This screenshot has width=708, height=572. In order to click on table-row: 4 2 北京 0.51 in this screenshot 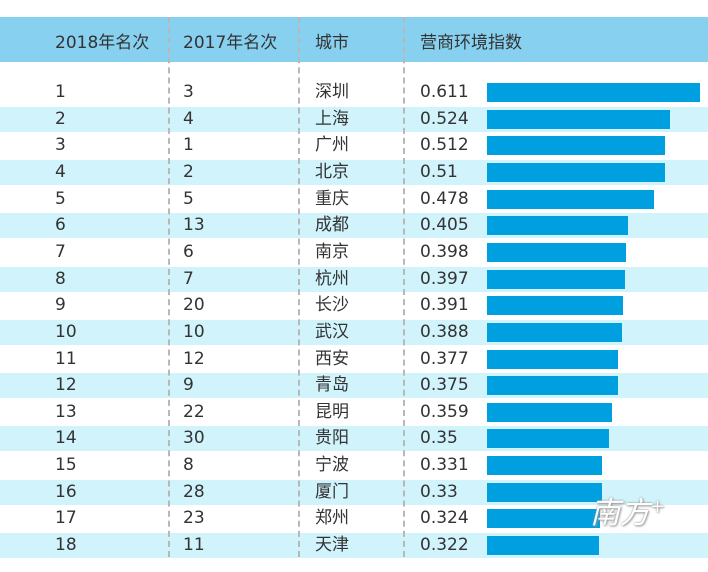, I will do `click(354, 172)`.